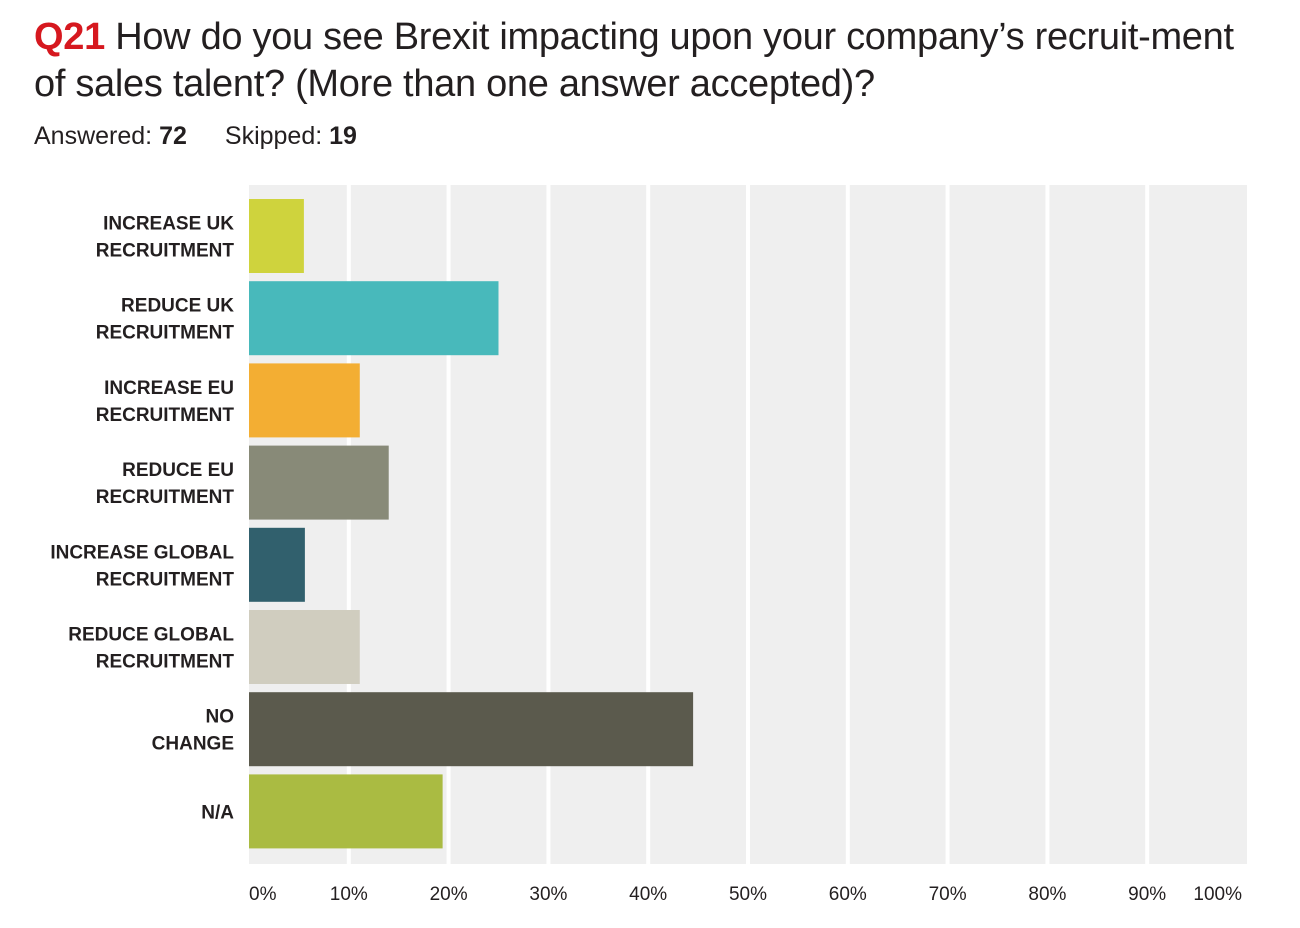 This screenshot has width=1300, height=928. What do you see at coordinates (165, 238) in the screenshot?
I see `category-label: INCREASE UK RECRUITMENT` at bounding box center [165, 238].